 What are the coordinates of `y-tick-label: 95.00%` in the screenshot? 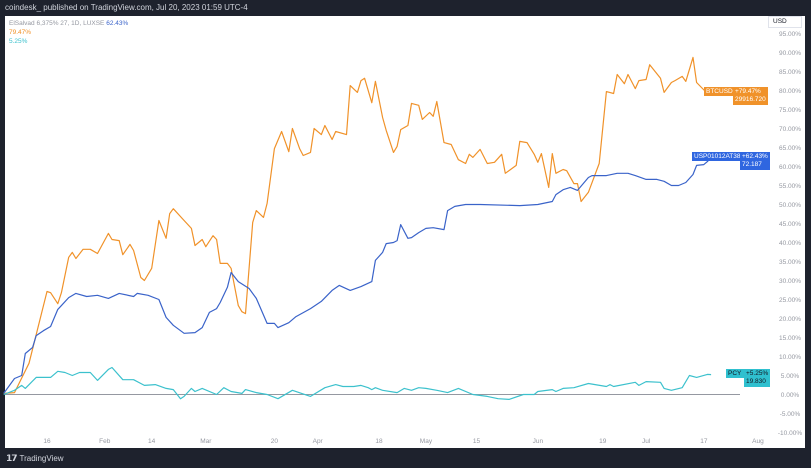 It's located at (790, 34).